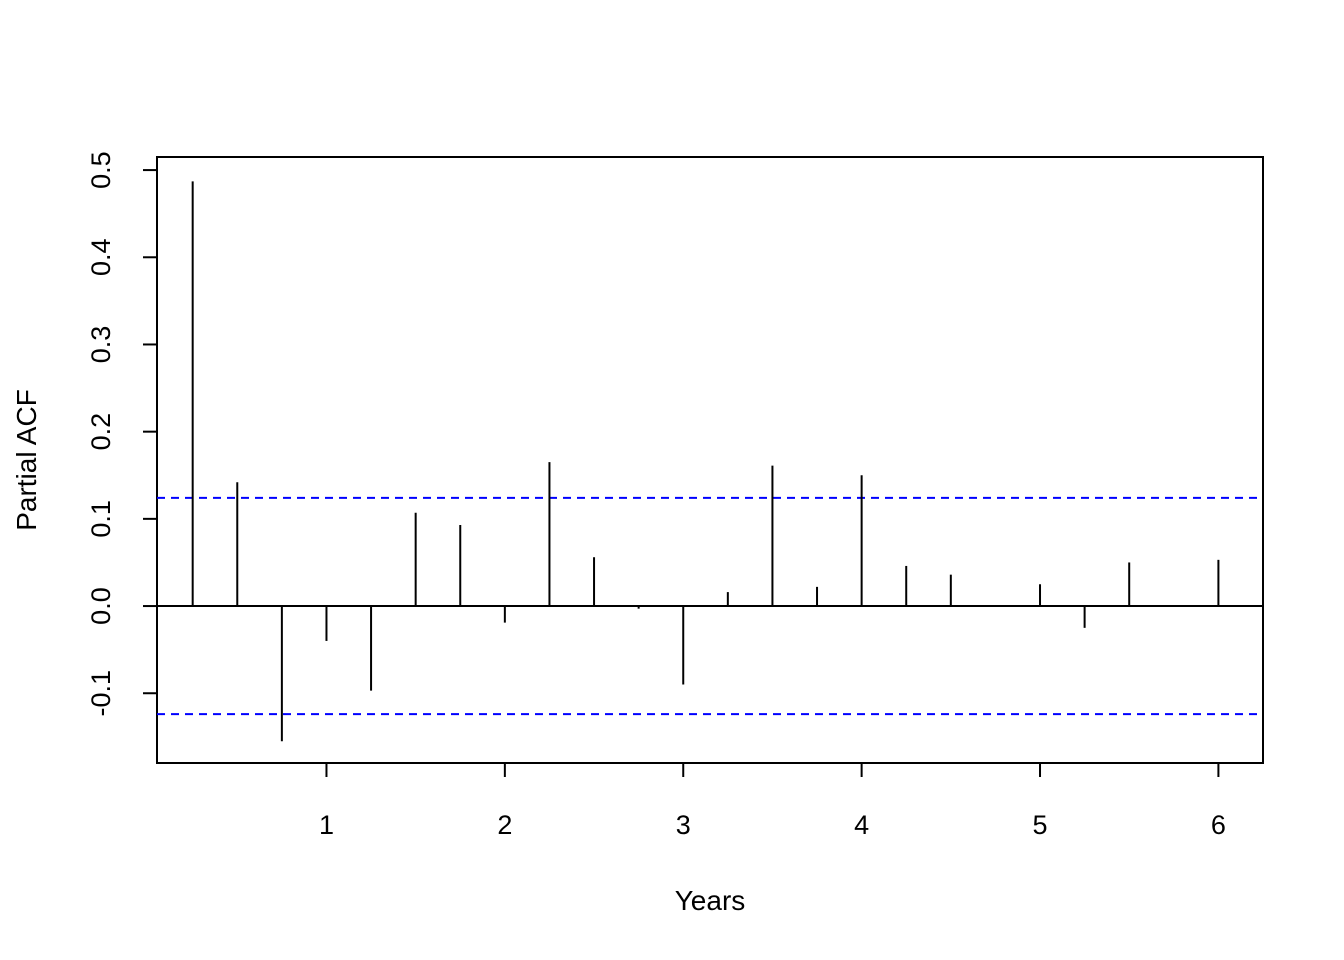  Describe the element at coordinates (101, 257) in the screenshot. I see `y-tick-label-0.4: 0.4` at that location.